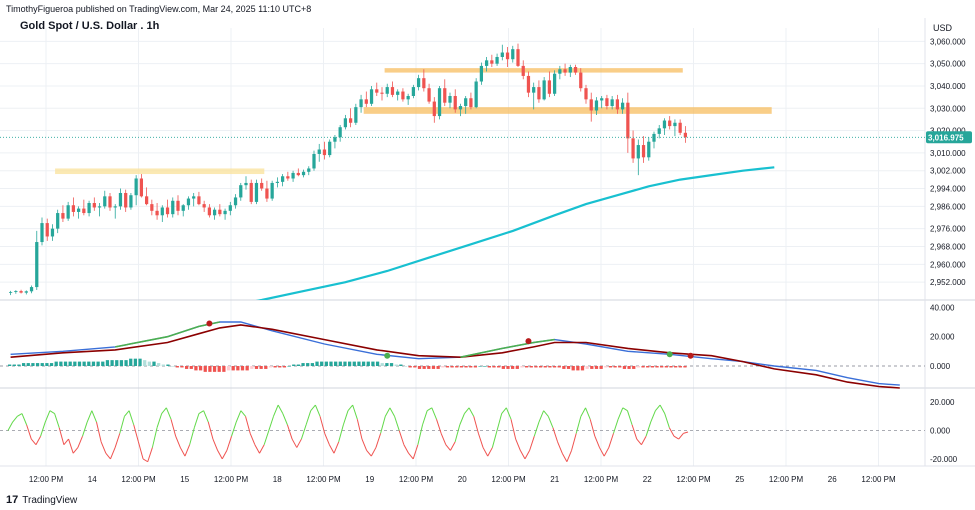  I want to click on tradingview-logo-text: TradingView, so click(50, 500).